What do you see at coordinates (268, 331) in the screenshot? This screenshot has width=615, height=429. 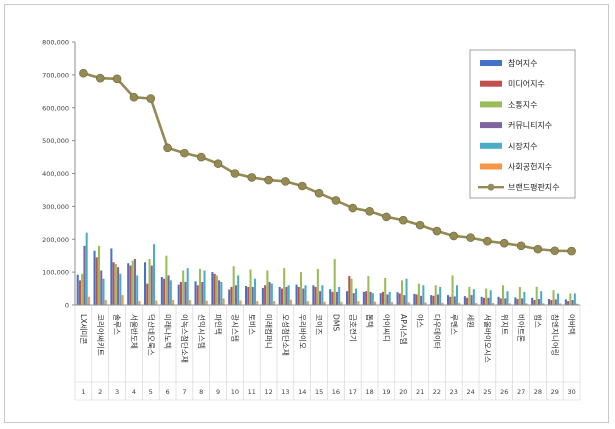 I see `x-category-label: 미래컴퍼니` at bounding box center [268, 331].